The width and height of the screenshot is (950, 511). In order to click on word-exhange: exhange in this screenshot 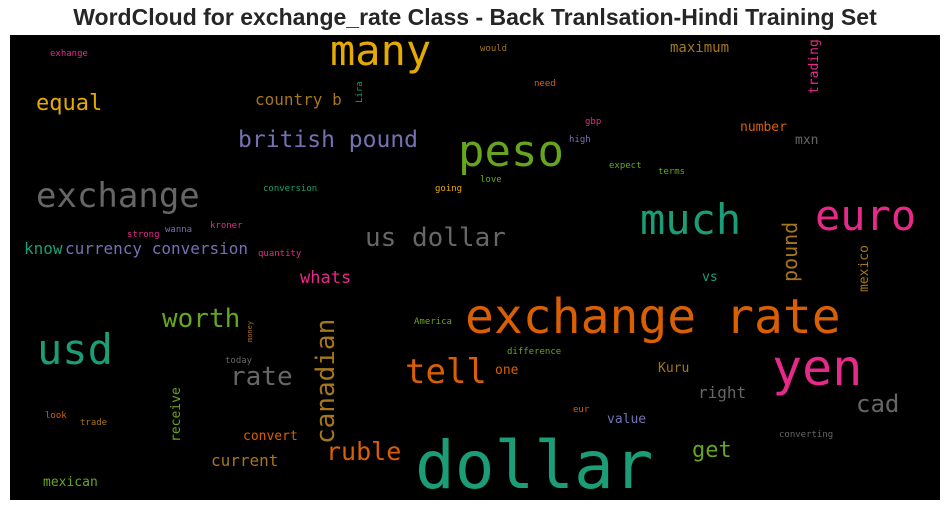, I will do `click(69, 54)`.